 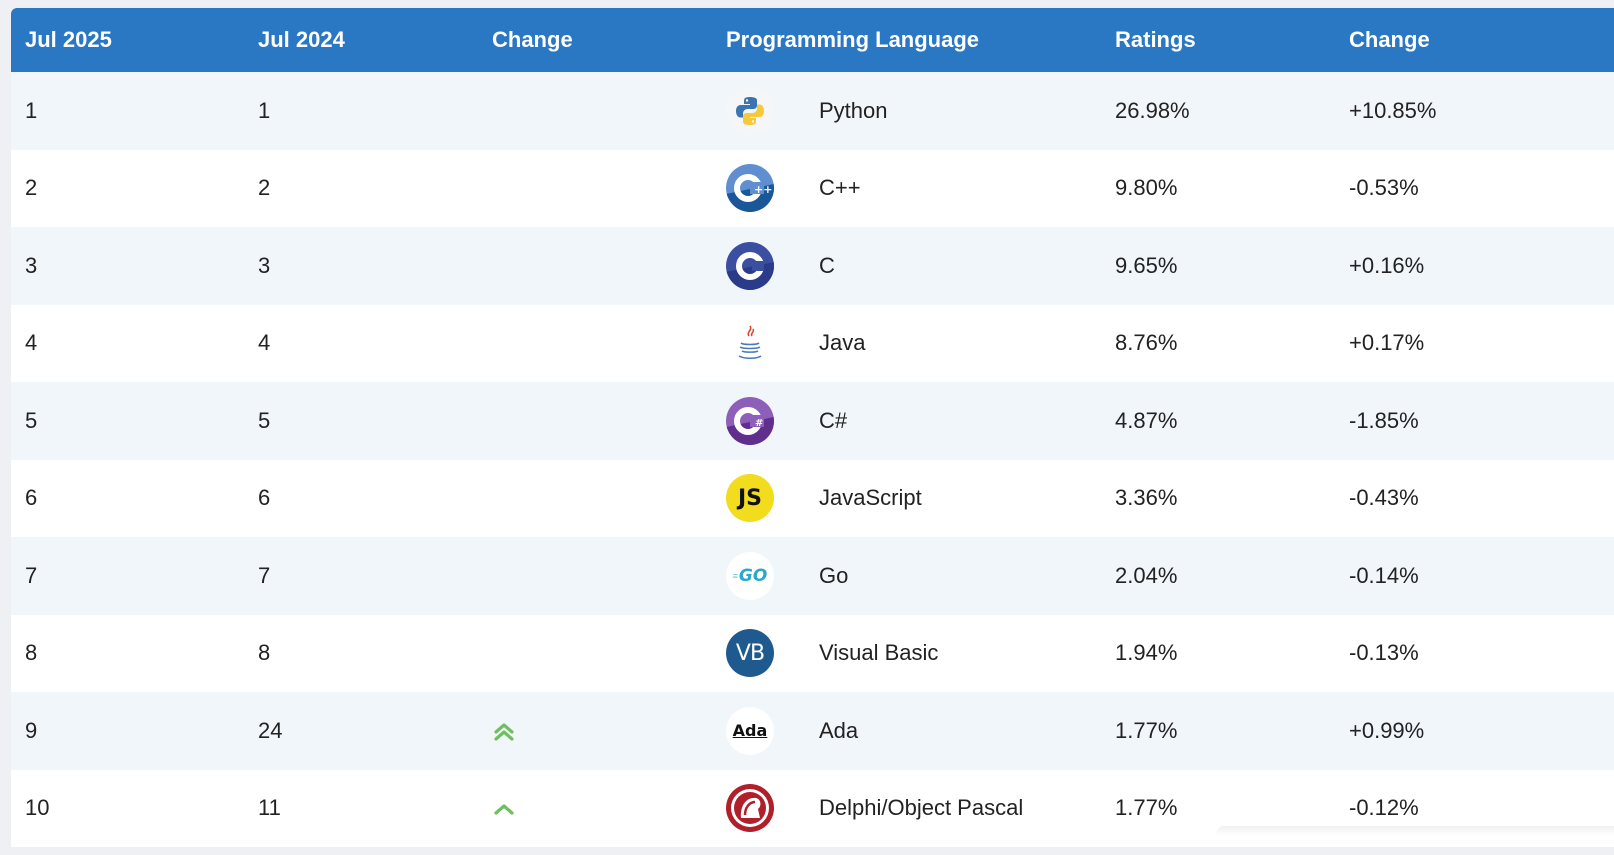 What do you see at coordinates (1384, 808) in the screenshot?
I see `ratings-change-value: -0.12%` at bounding box center [1384, 808].